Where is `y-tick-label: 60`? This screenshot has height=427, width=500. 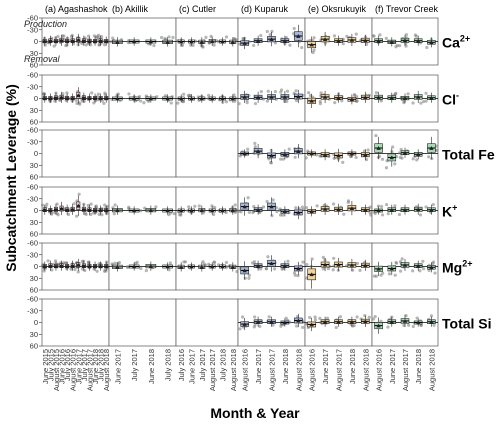 y-tick-label: 60 is located at coordinates (34, 234).